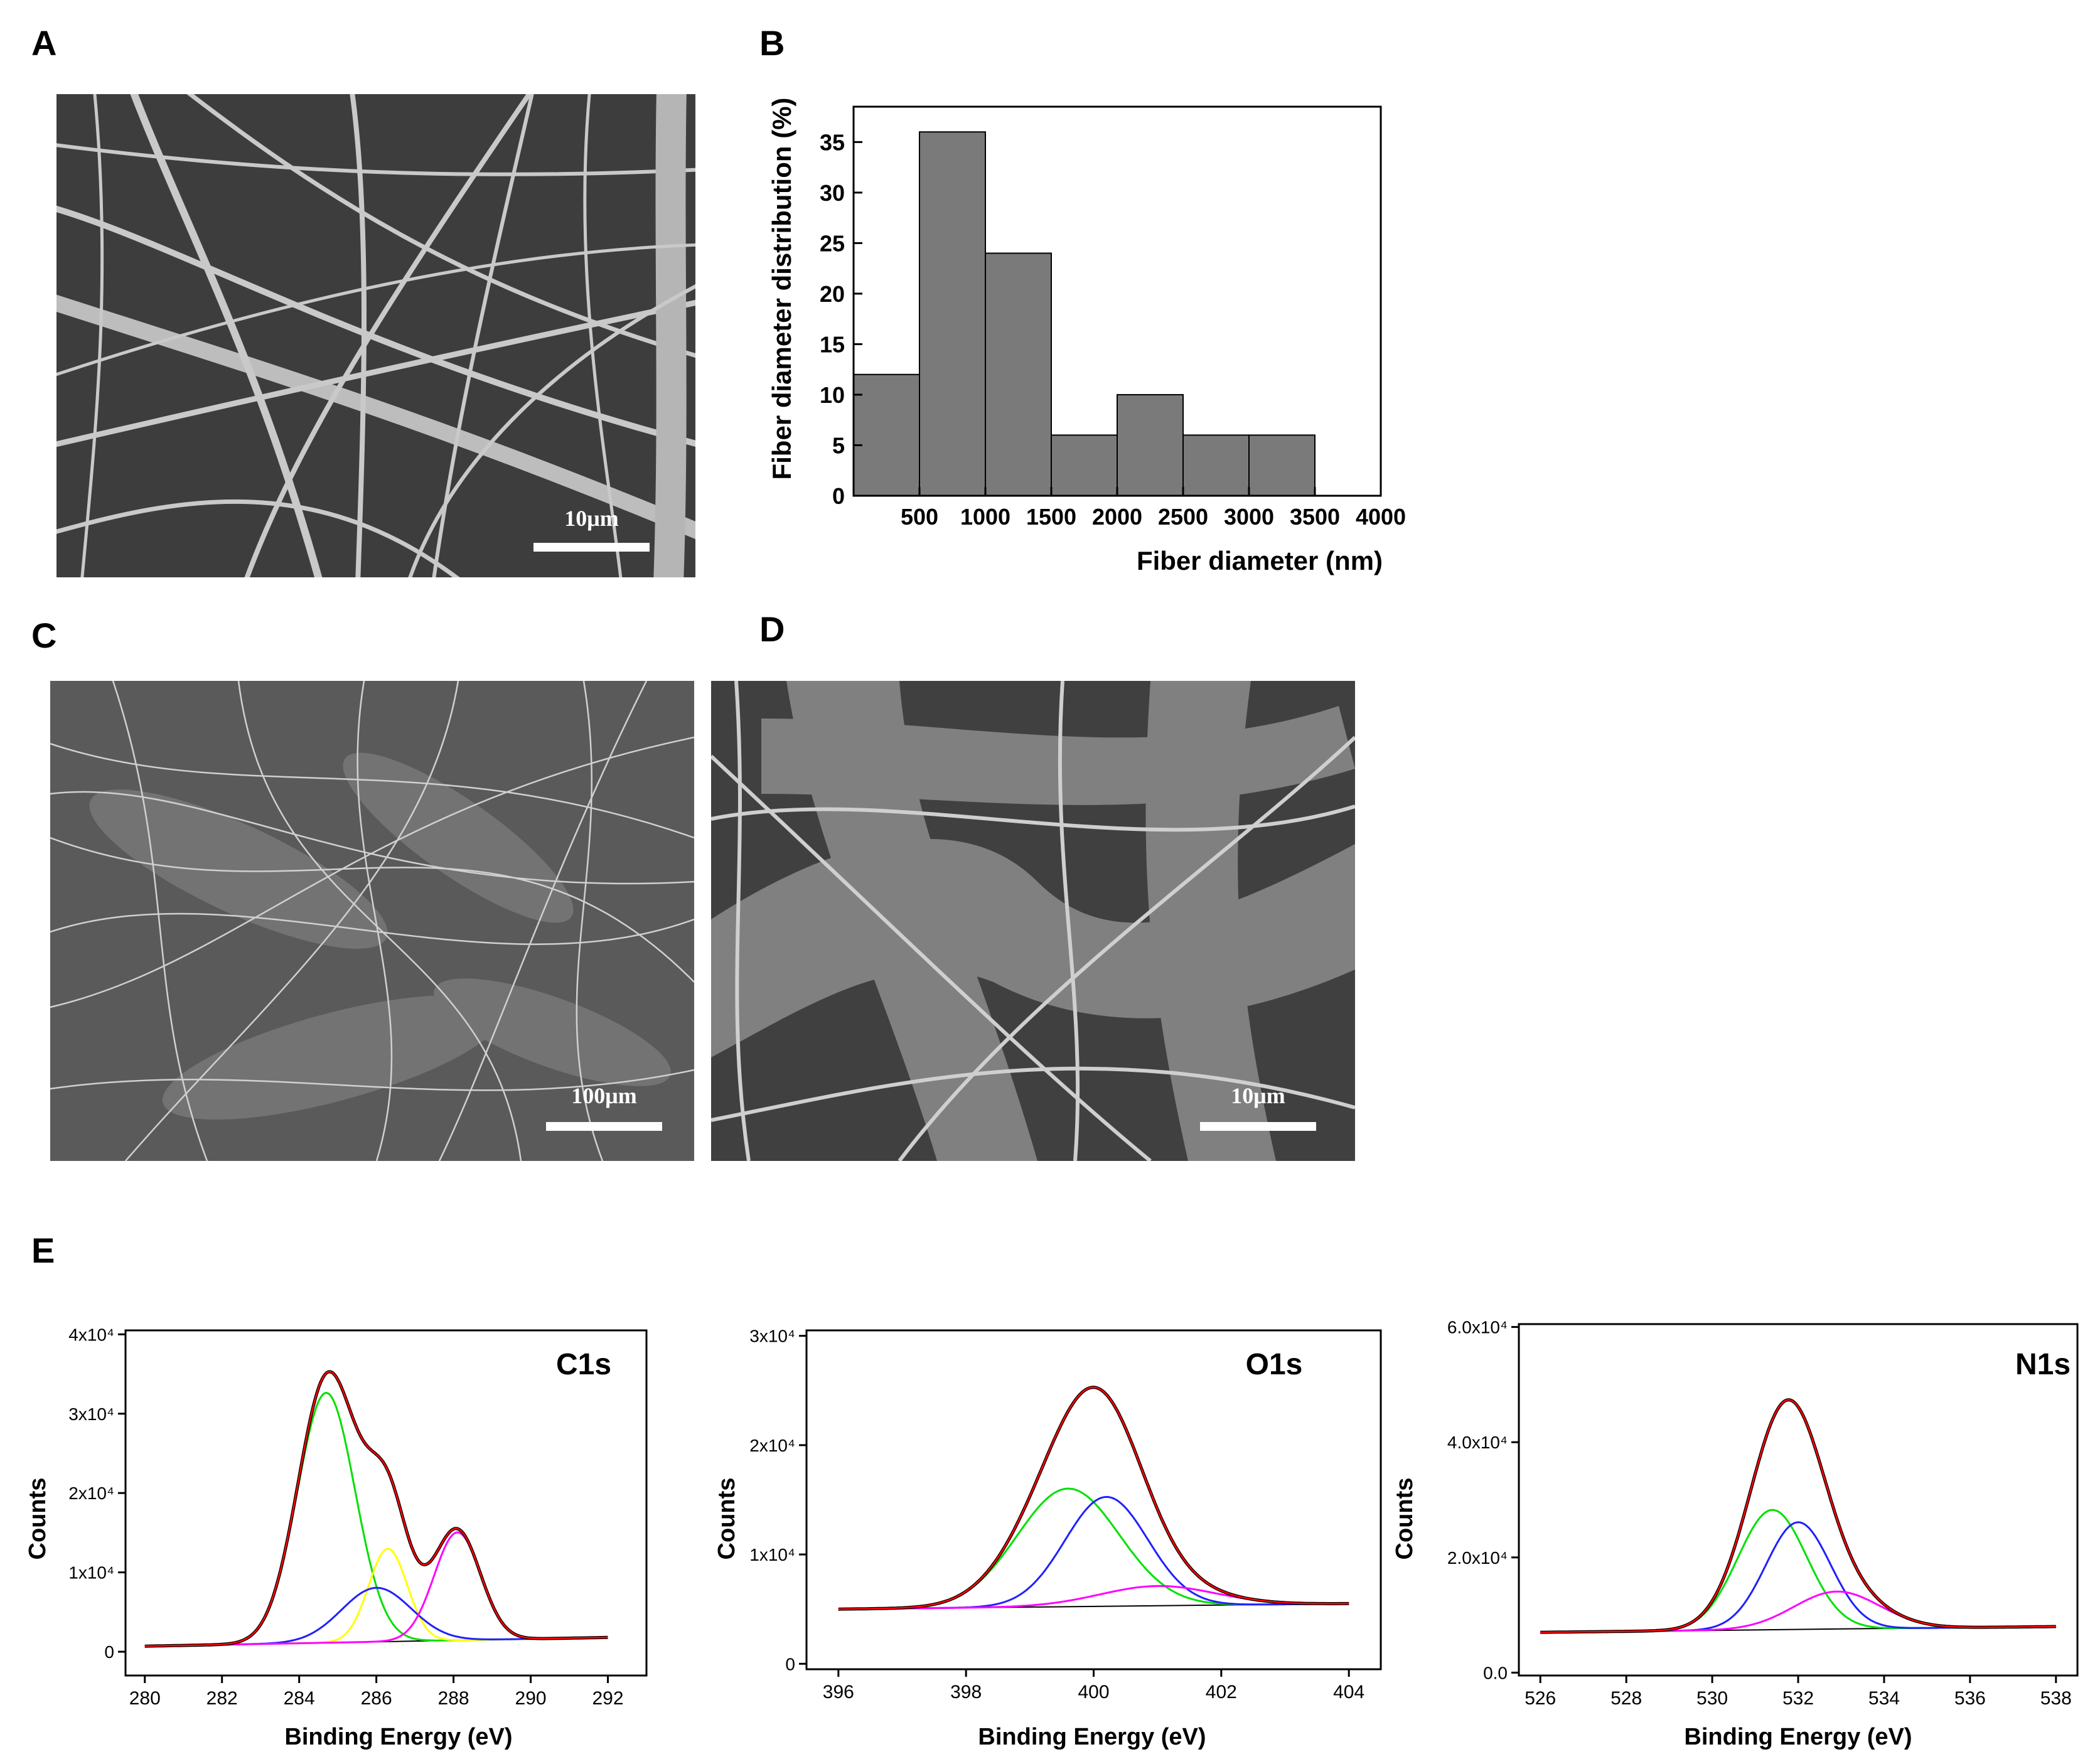 The image size is (2090, 1764). What do you see at coordinates (832, 243) in the screenshot?
I see `y-tick-label: 25` at bounding box center [832, 243].